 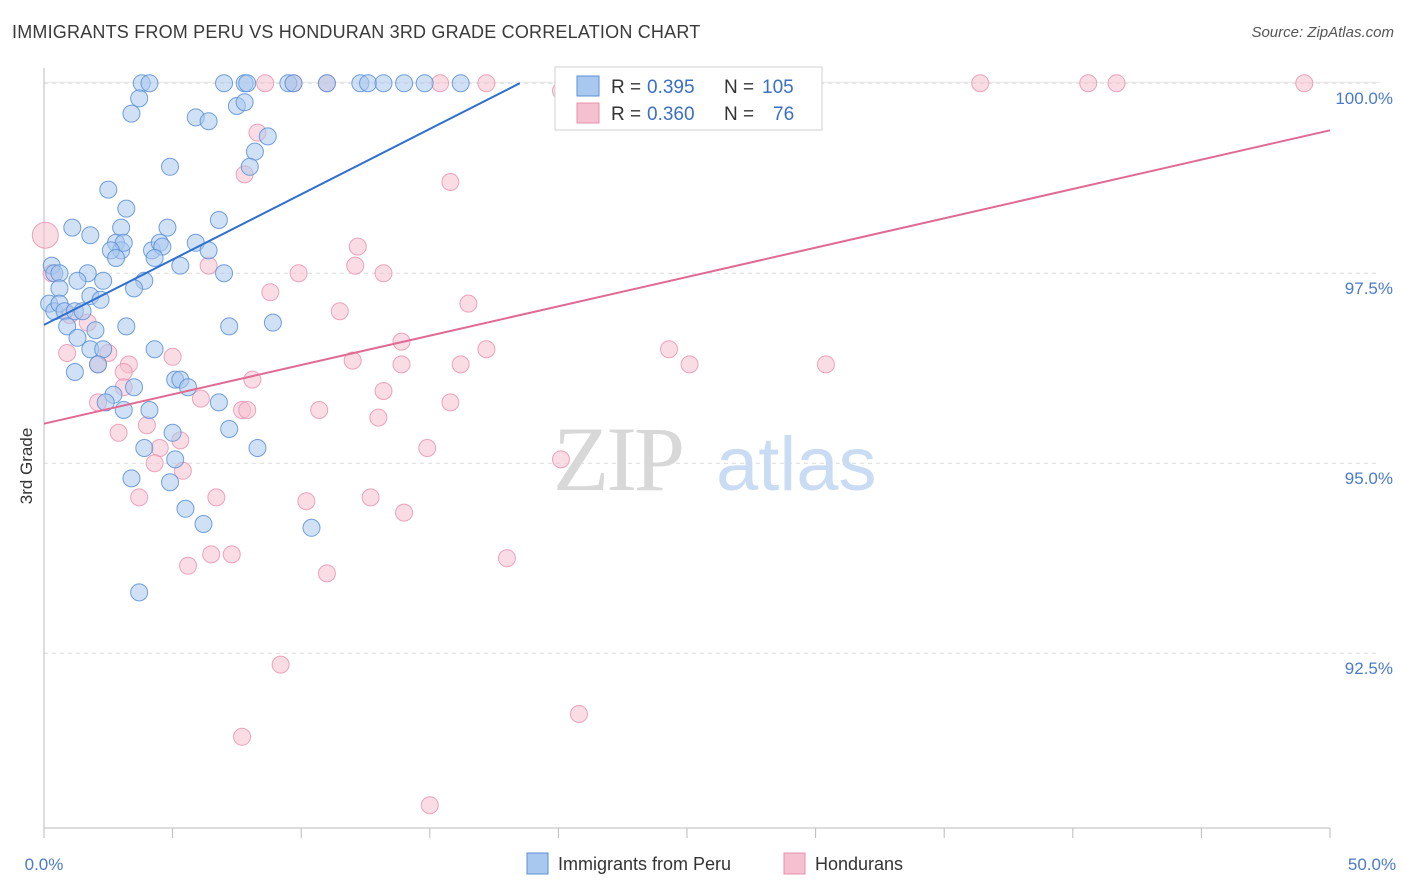 I want to click on stats-legend: R = 0.395 N = 105 R = 0.360 N = 76, so click(x=688, y=98).